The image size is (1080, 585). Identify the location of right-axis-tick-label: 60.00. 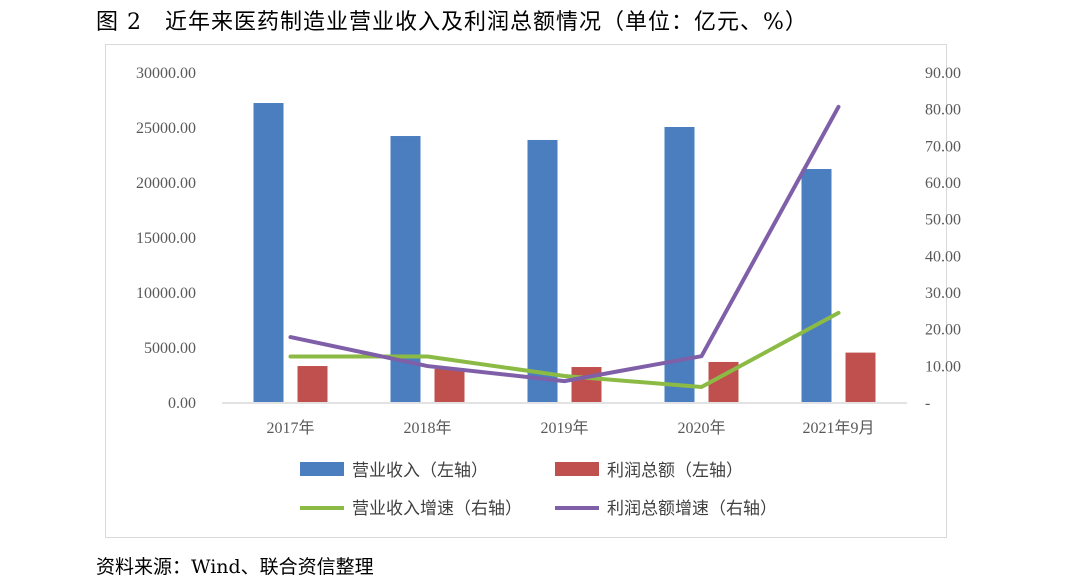
(943, 183).